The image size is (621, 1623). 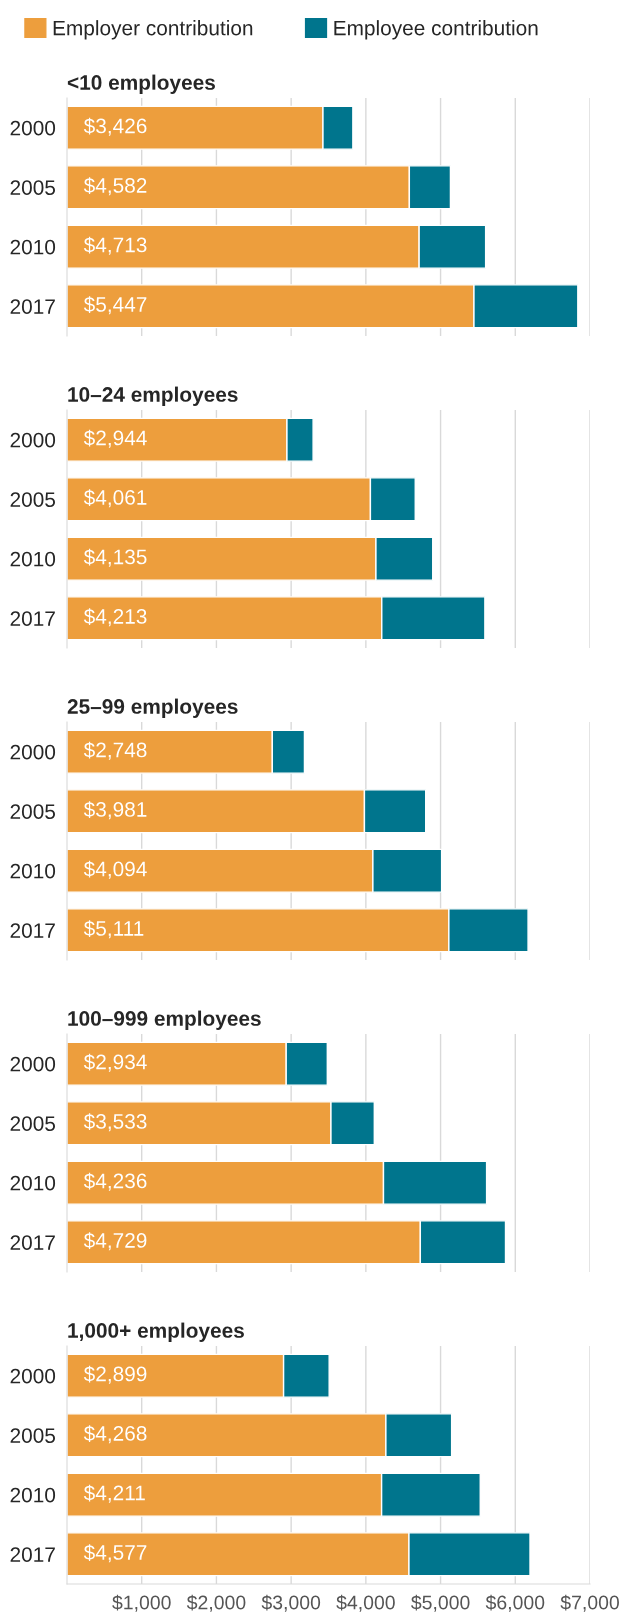 I want to click on x-tick-label: $3,000, so click(x=291, y=1603).